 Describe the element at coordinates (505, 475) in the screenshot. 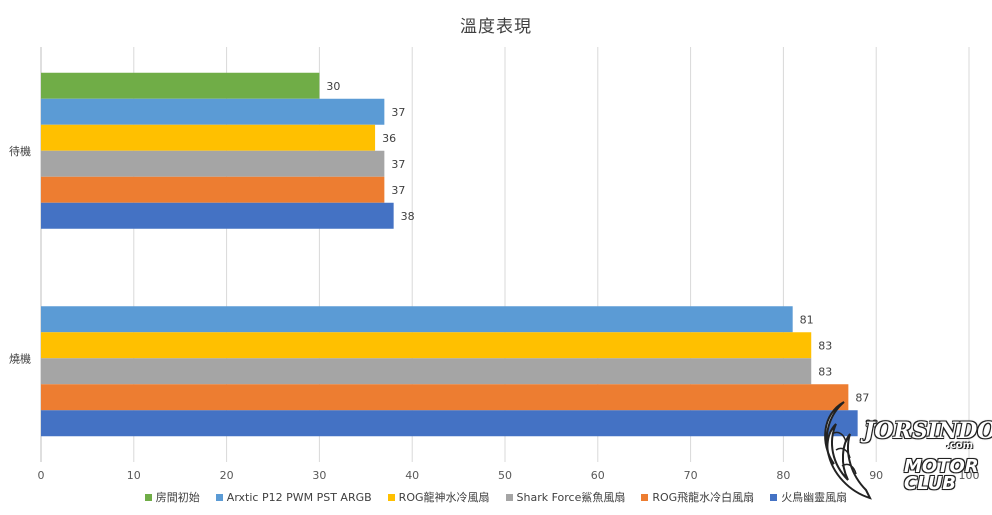

I see `x-tick-label: 50` at that location.